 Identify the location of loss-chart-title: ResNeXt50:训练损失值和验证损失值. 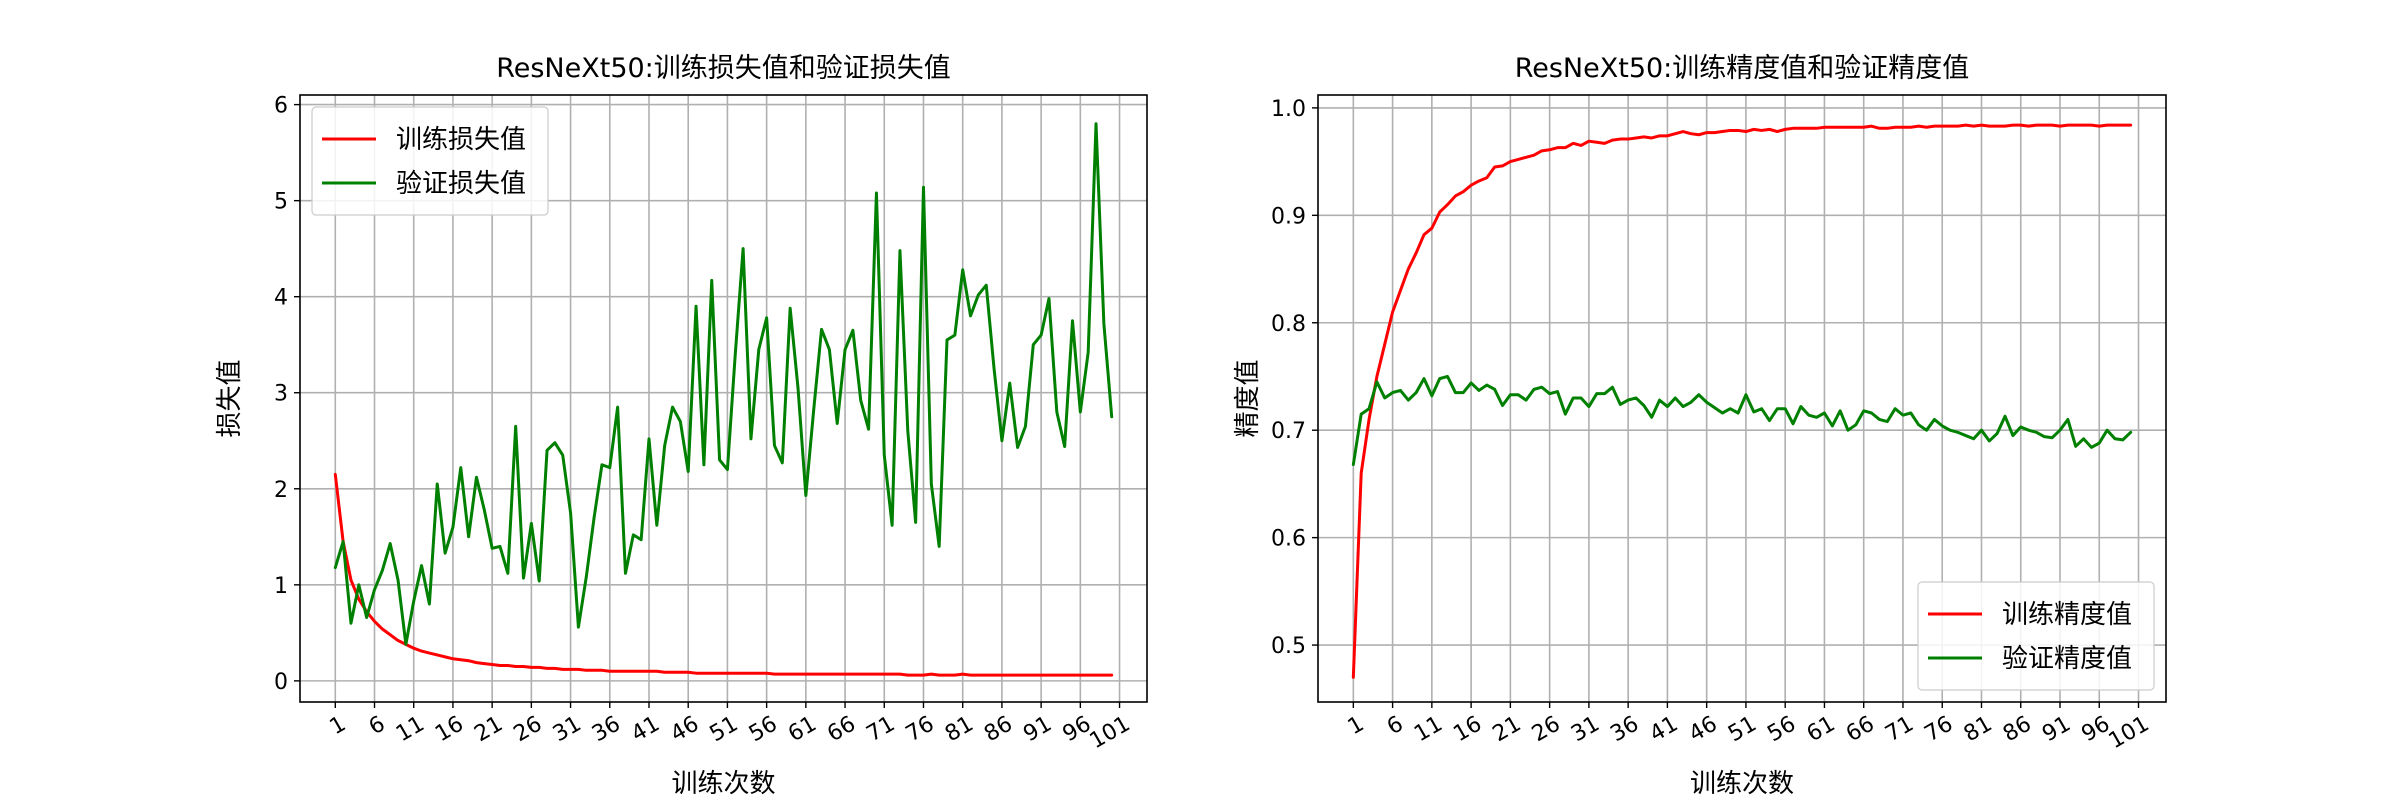
(723, 68).